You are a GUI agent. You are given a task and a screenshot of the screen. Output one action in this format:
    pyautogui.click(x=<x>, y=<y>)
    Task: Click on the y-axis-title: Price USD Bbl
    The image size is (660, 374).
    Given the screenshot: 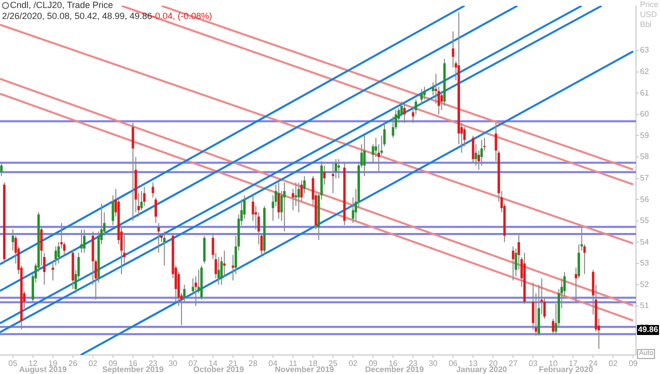 What is the action you would take?
    pyautogui.click(x=650, y=15)
    